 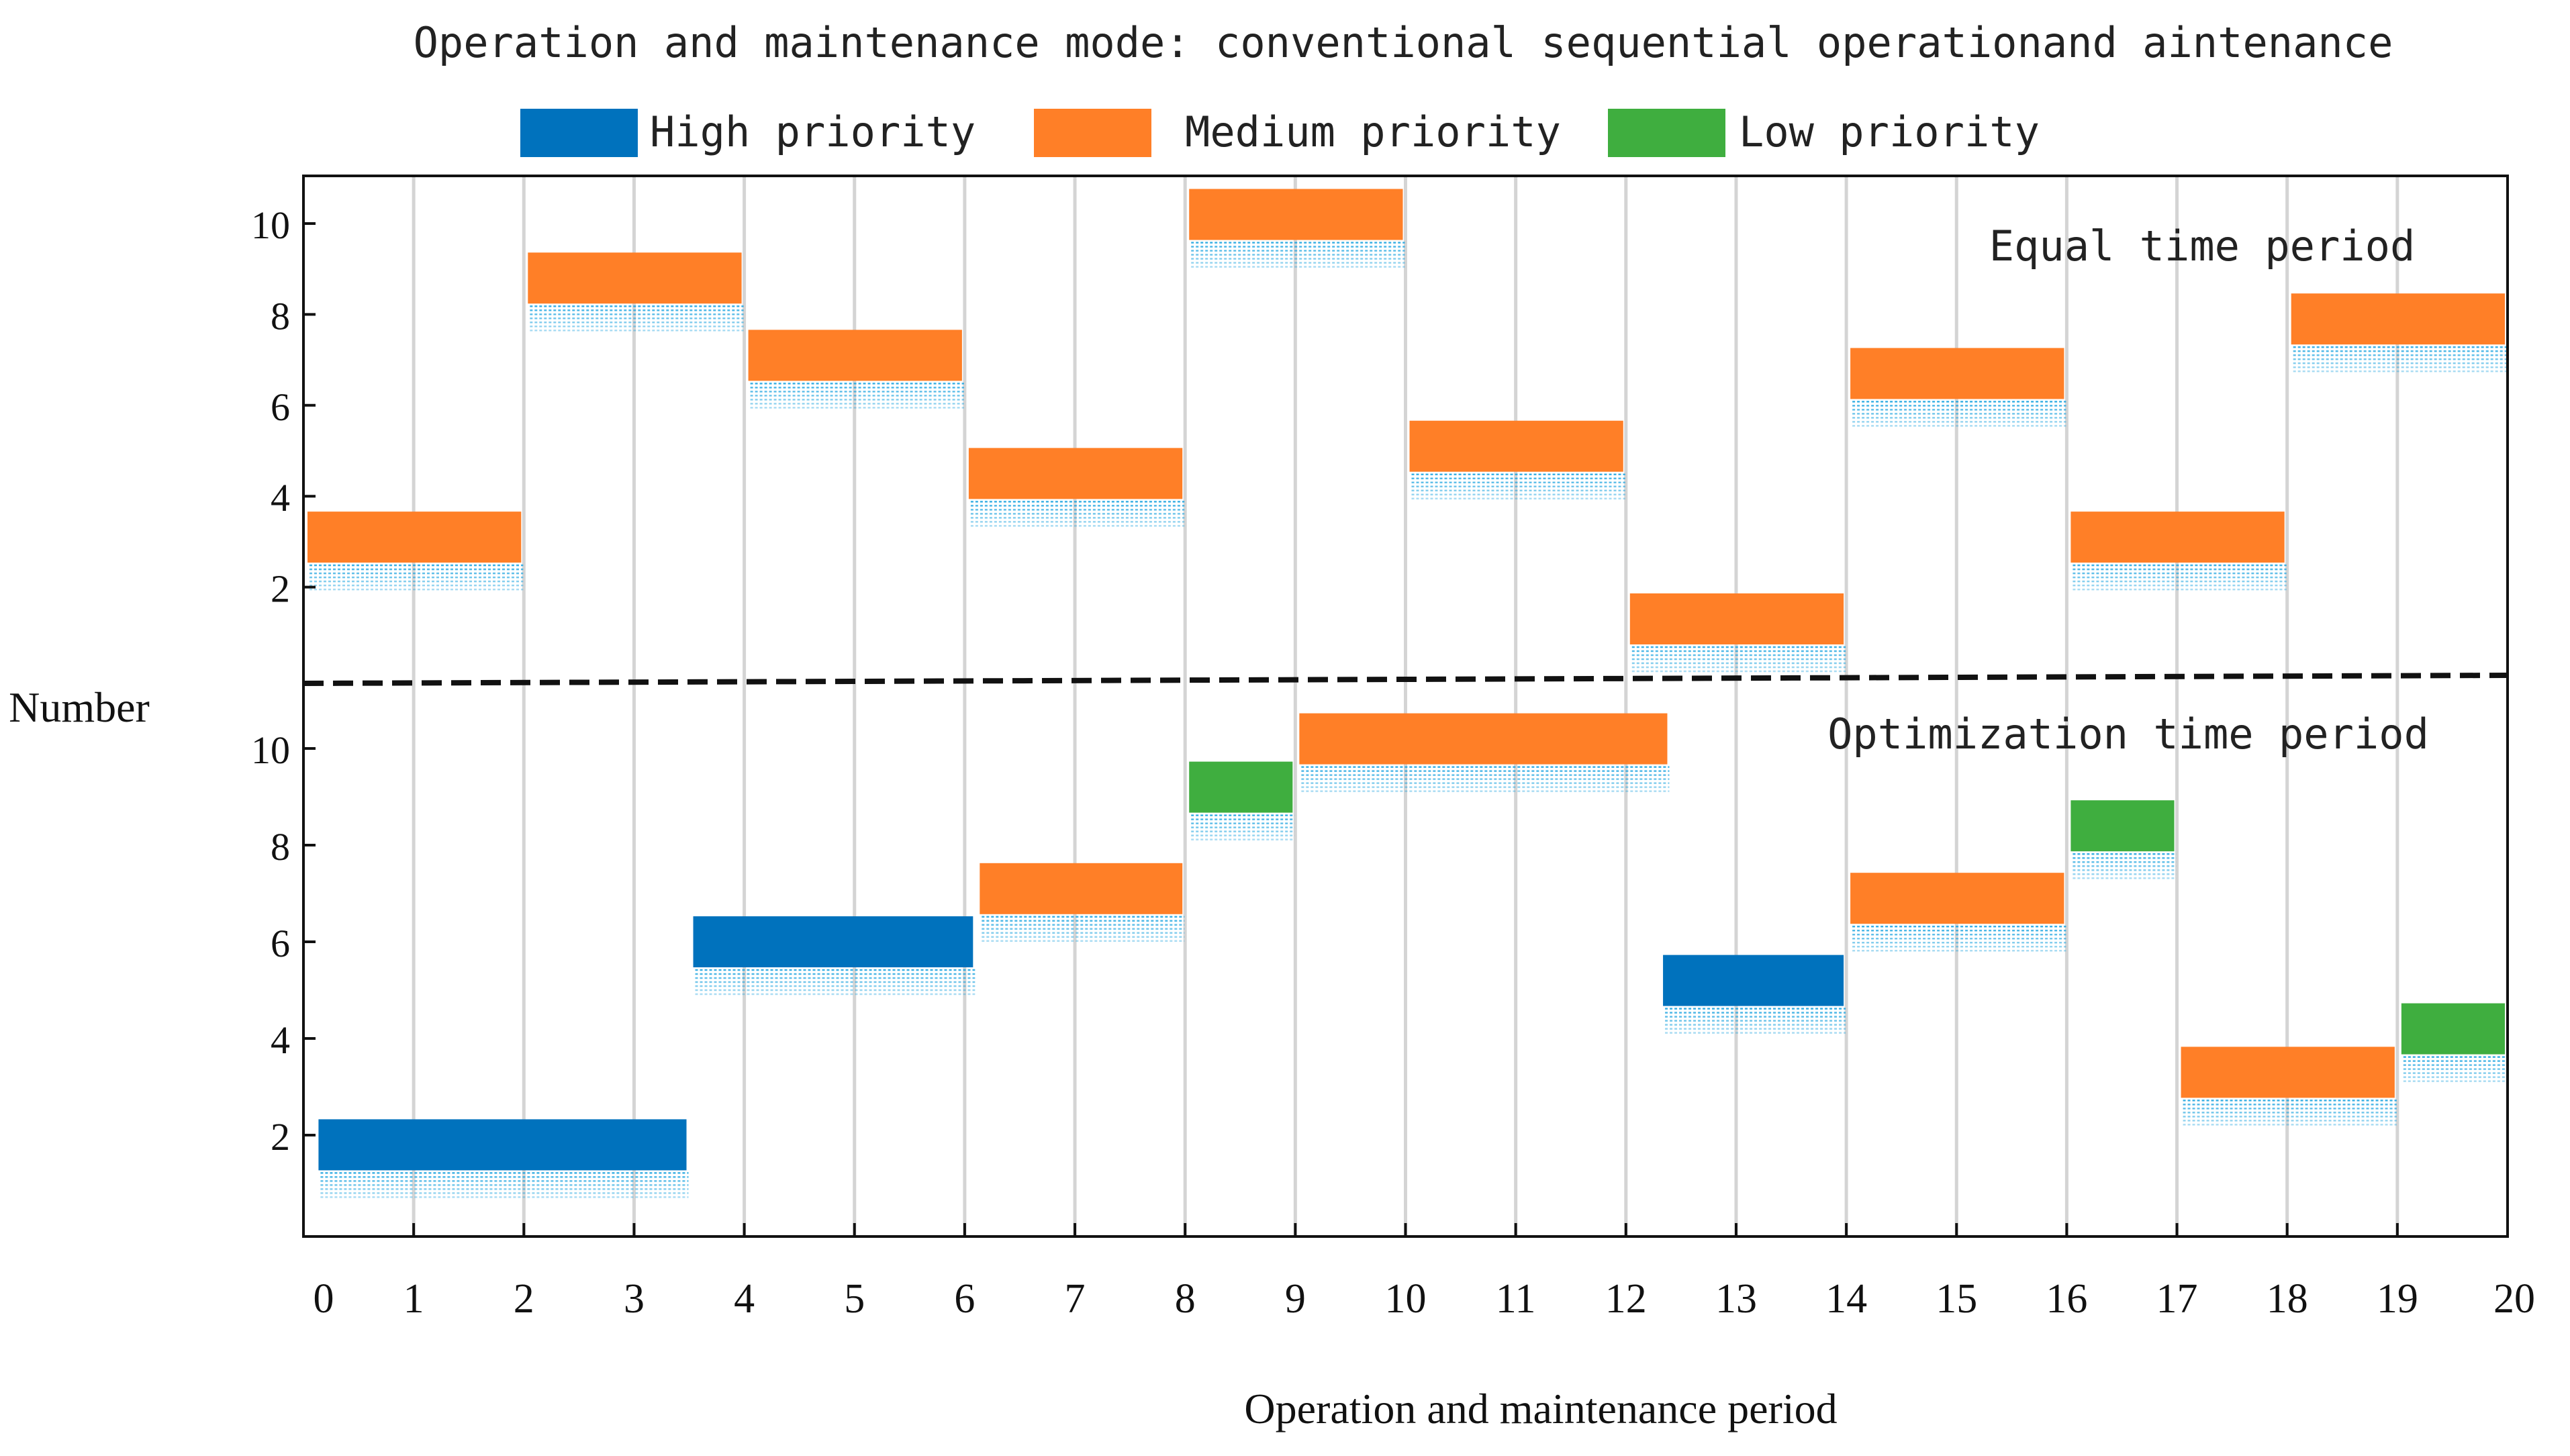 What do you see at coordinates (1541, 1409) in the screenshot?
I see `x-axis-label: Operation and maintenance period` at bounding box center [1541, 1409].